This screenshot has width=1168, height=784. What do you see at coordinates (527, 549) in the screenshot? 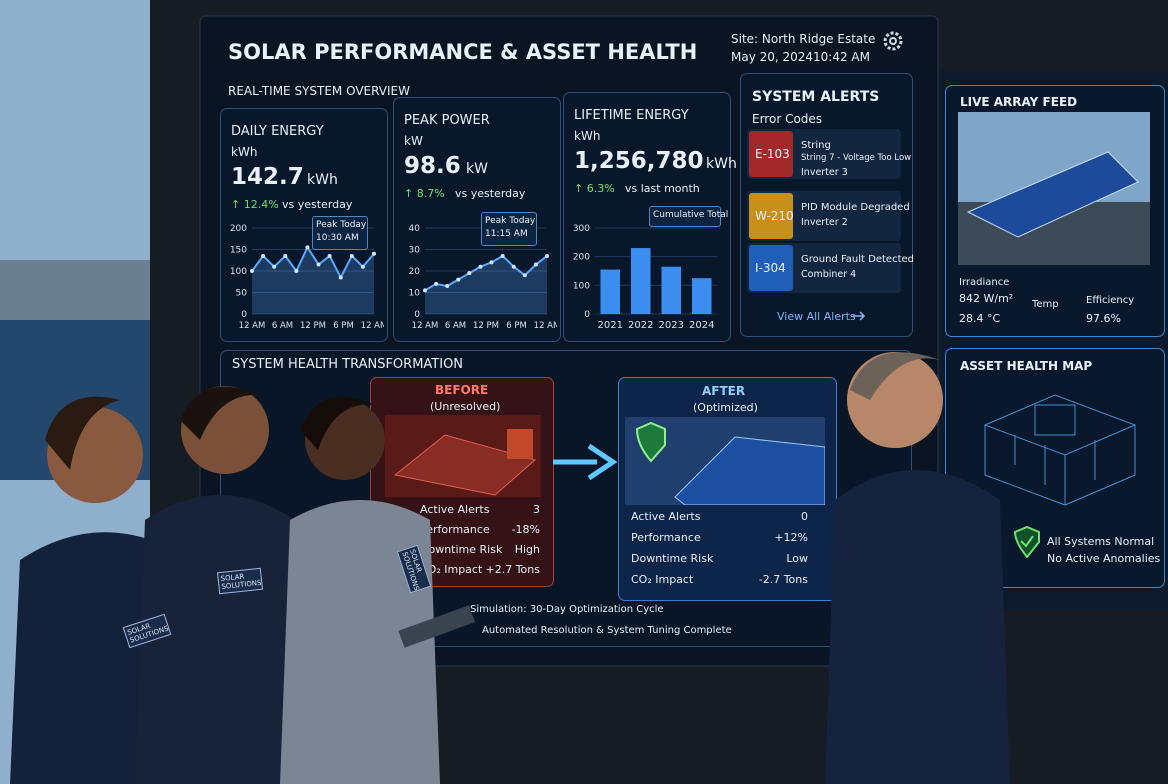
I see `row-value: High` at bounding box center [527, 549].